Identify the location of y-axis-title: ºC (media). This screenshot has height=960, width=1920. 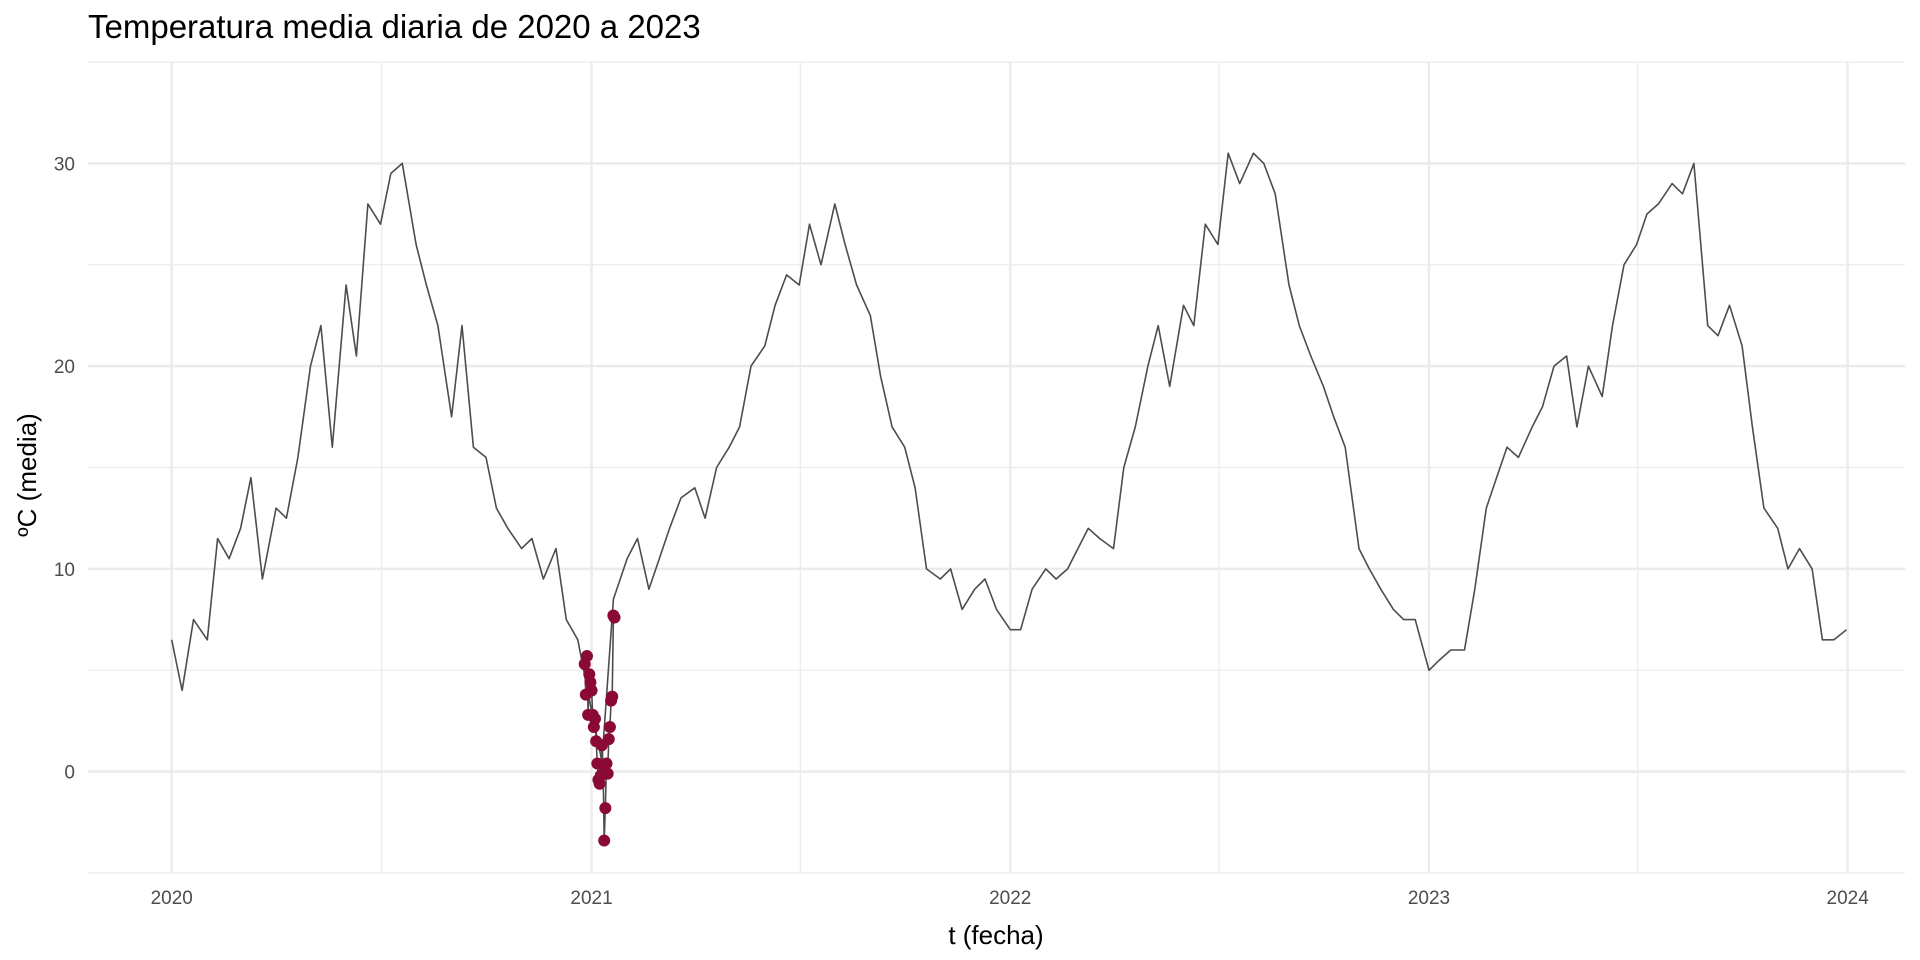
(27, 475).